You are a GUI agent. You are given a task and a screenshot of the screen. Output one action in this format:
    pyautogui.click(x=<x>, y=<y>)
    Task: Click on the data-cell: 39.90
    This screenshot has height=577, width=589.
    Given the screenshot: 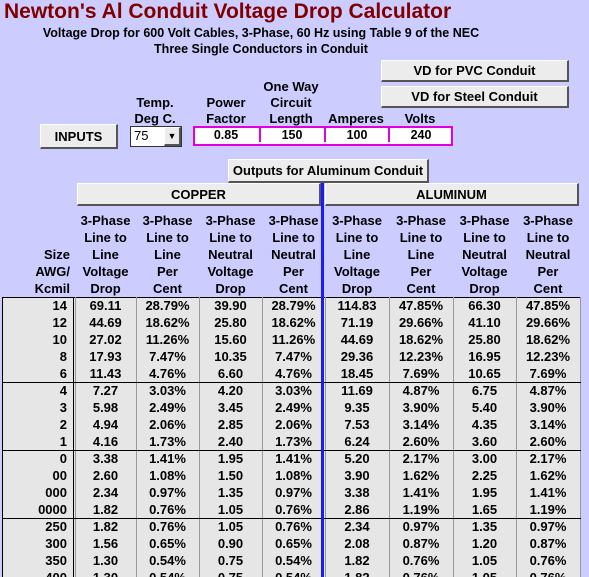 What is the action you would take?
    pyautogui.click(x=230, y=305)
    